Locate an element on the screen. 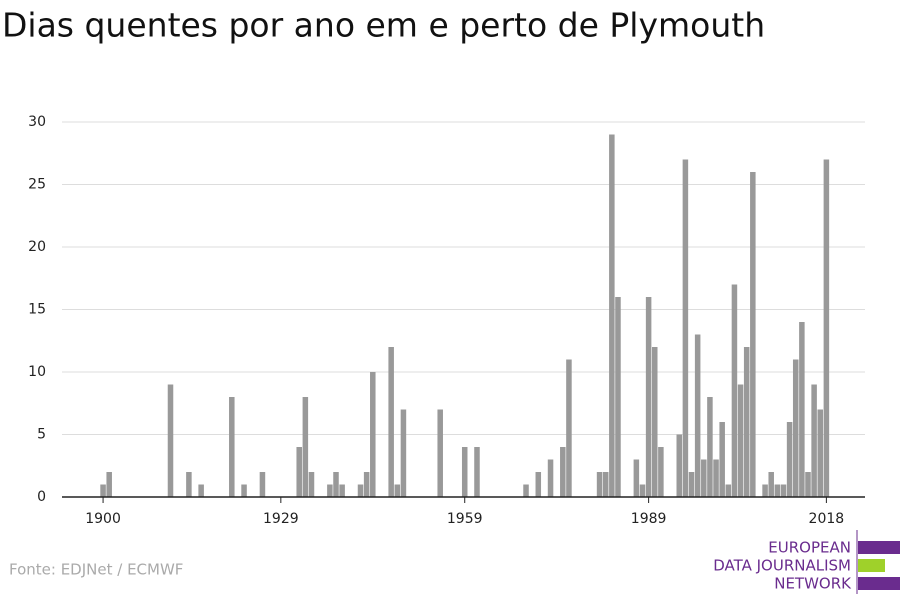 The image size is (900, 600). x-tick-label: 1989 is located at coordinates (649, 519).